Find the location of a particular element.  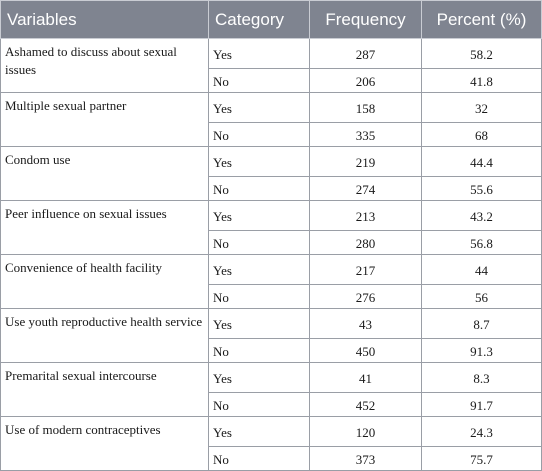

frequency-cell: 206 is located at coordinates (365, 80).